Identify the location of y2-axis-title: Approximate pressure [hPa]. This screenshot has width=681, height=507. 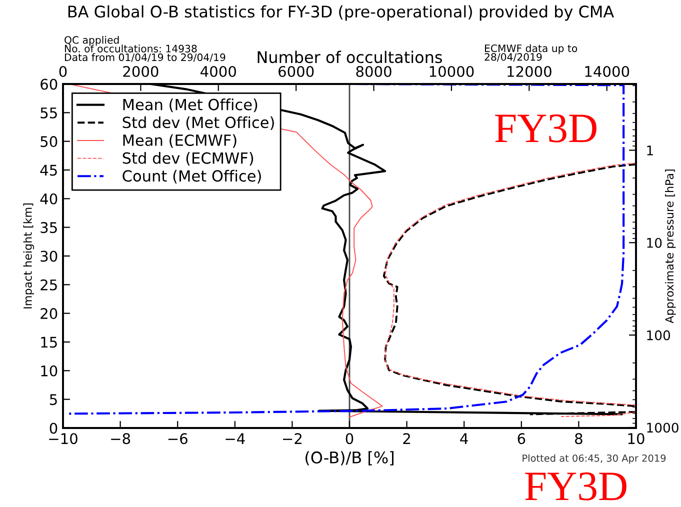
(670, 247).